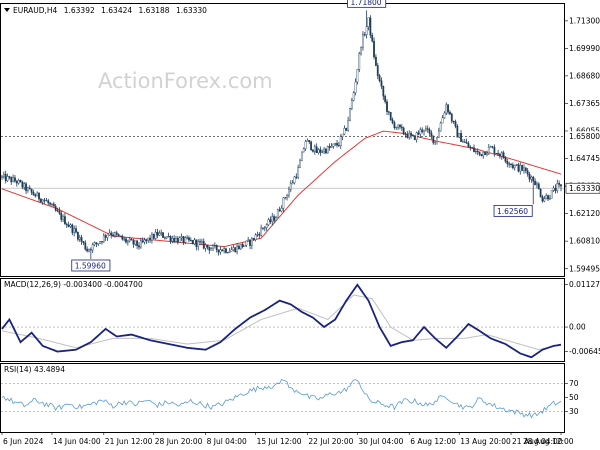 This screenshot has width=600, height=450. What do you see at coordinates (574, 411) in the screenshot?
I see `rsi-axis-tick-label: 30` at bounding box center [574, 411].